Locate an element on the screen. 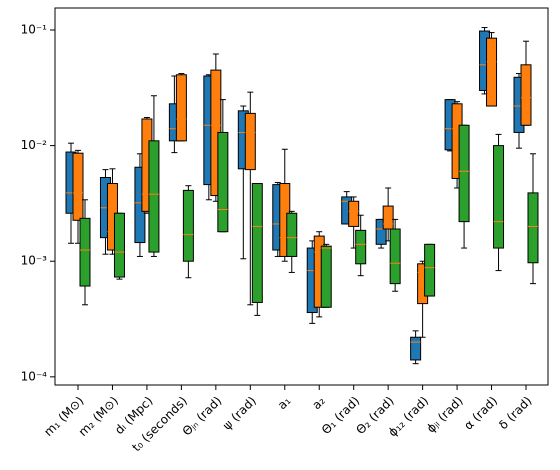  x-tick-label: a₁ is located at coordinates (284, 403).